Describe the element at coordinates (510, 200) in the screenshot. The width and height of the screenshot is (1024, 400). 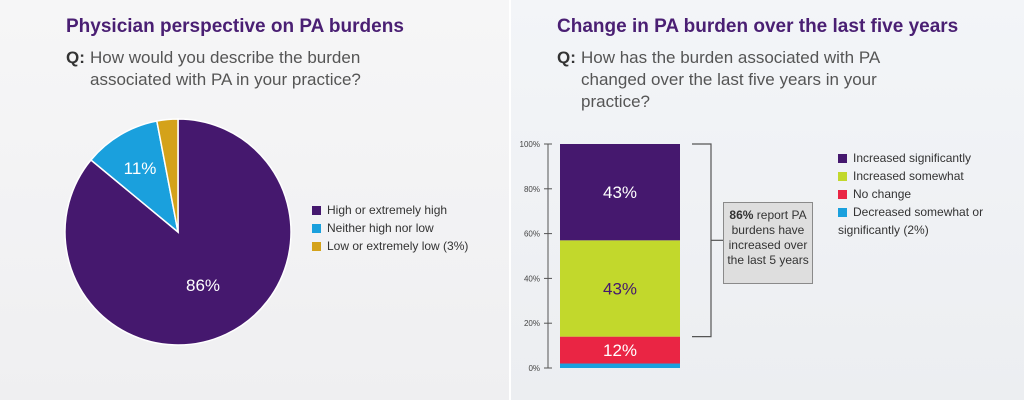
I see `panel-divider` at that location.